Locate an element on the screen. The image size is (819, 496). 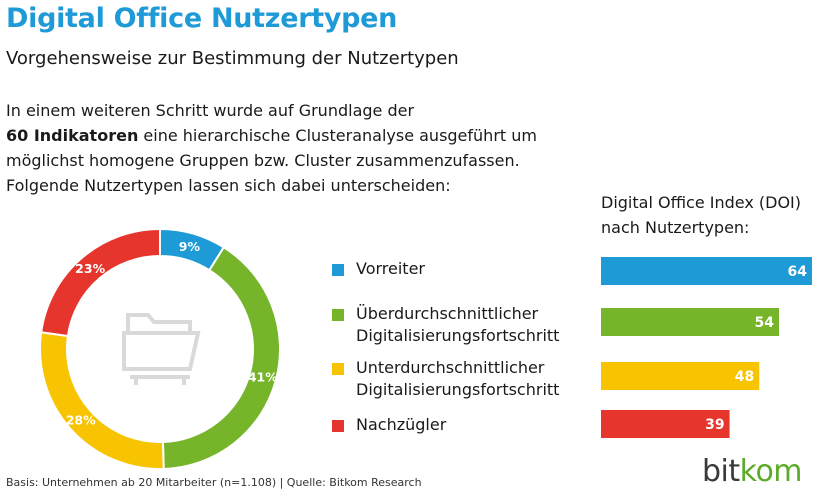
bitkom-logo: bitkom is located at coordinates (752, 471).